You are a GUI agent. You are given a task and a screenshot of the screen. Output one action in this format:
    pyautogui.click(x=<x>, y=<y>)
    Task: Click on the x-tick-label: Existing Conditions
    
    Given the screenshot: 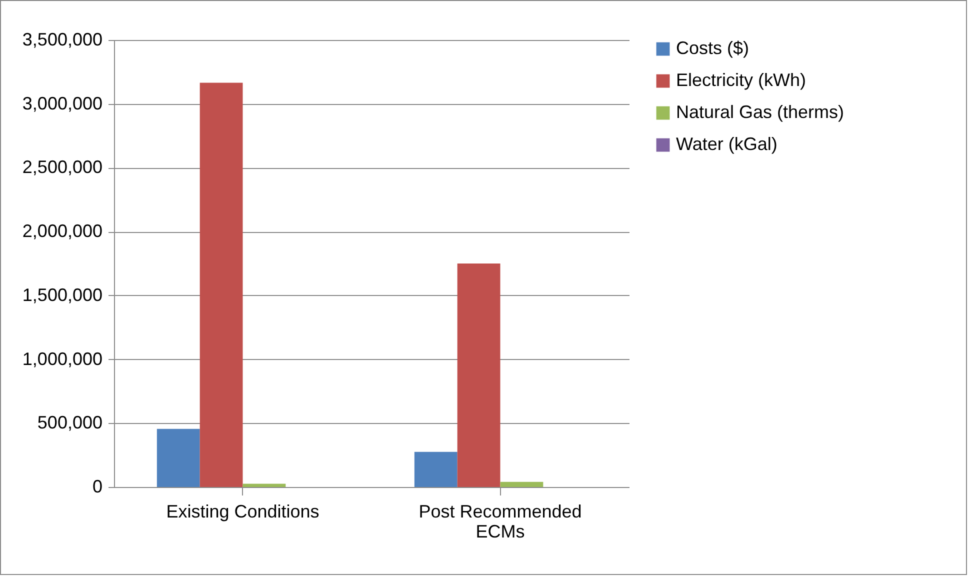 What is the action you would take?
    pyautogui.click(x=243, y=512)
    